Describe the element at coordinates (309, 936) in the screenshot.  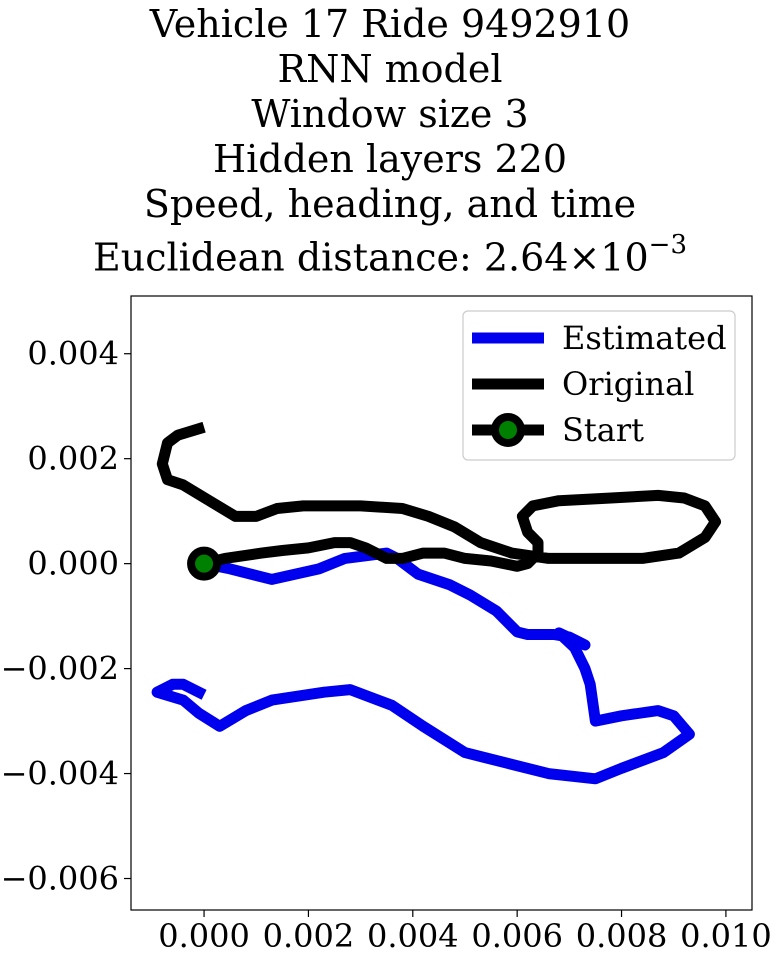
I see `x-tick-label: 0.002` at that location.